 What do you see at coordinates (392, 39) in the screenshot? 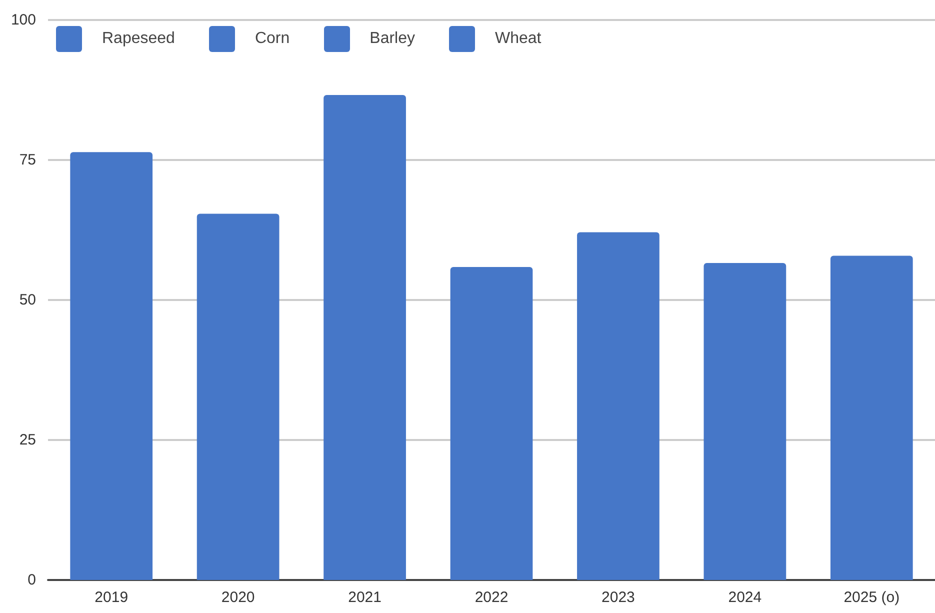
I see `annotation: Barley` at bounding box center [392, 39].